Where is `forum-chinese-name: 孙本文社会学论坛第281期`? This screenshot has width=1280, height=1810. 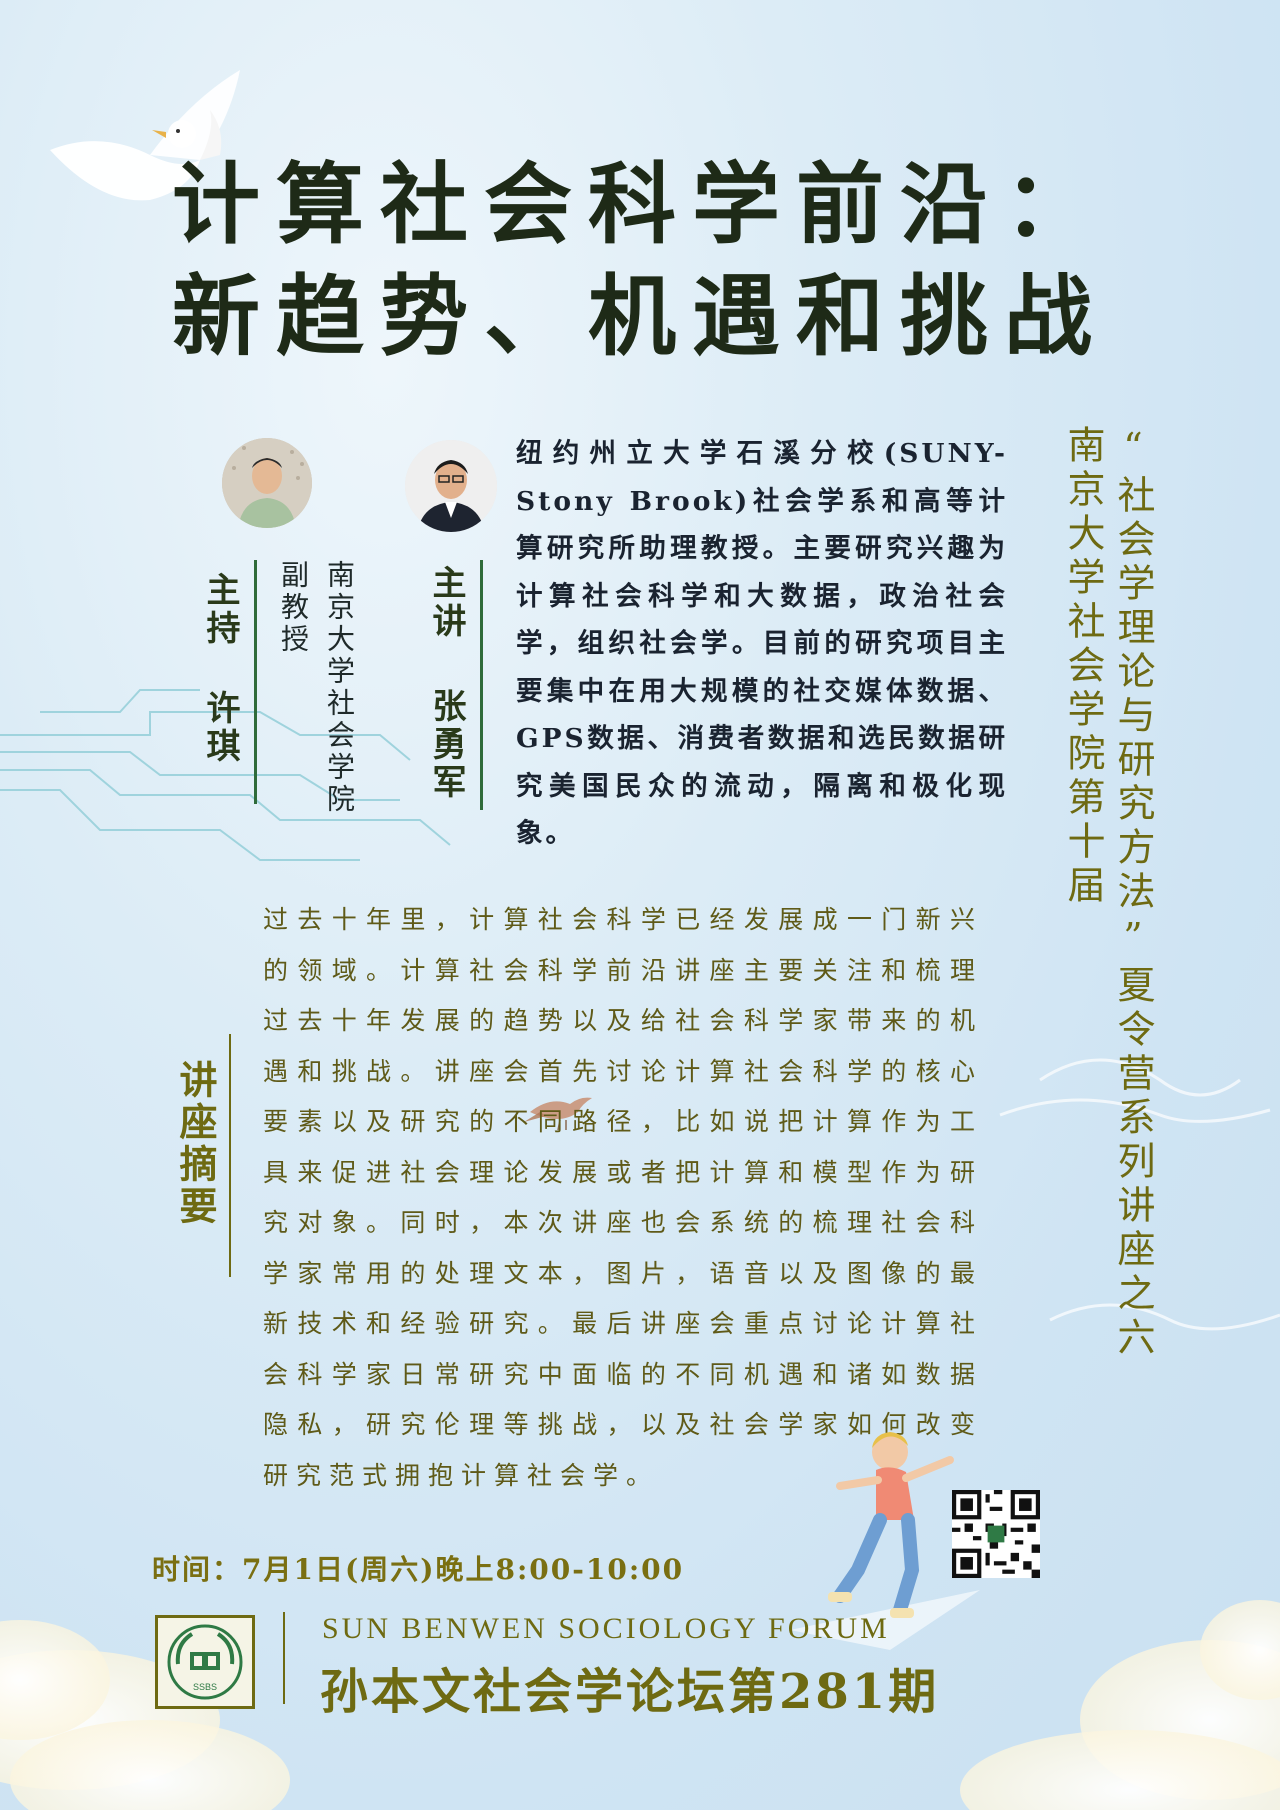 forum-chinese-name: 孙本文社会学论坛第281期 is located at coordinates (630, 1692).